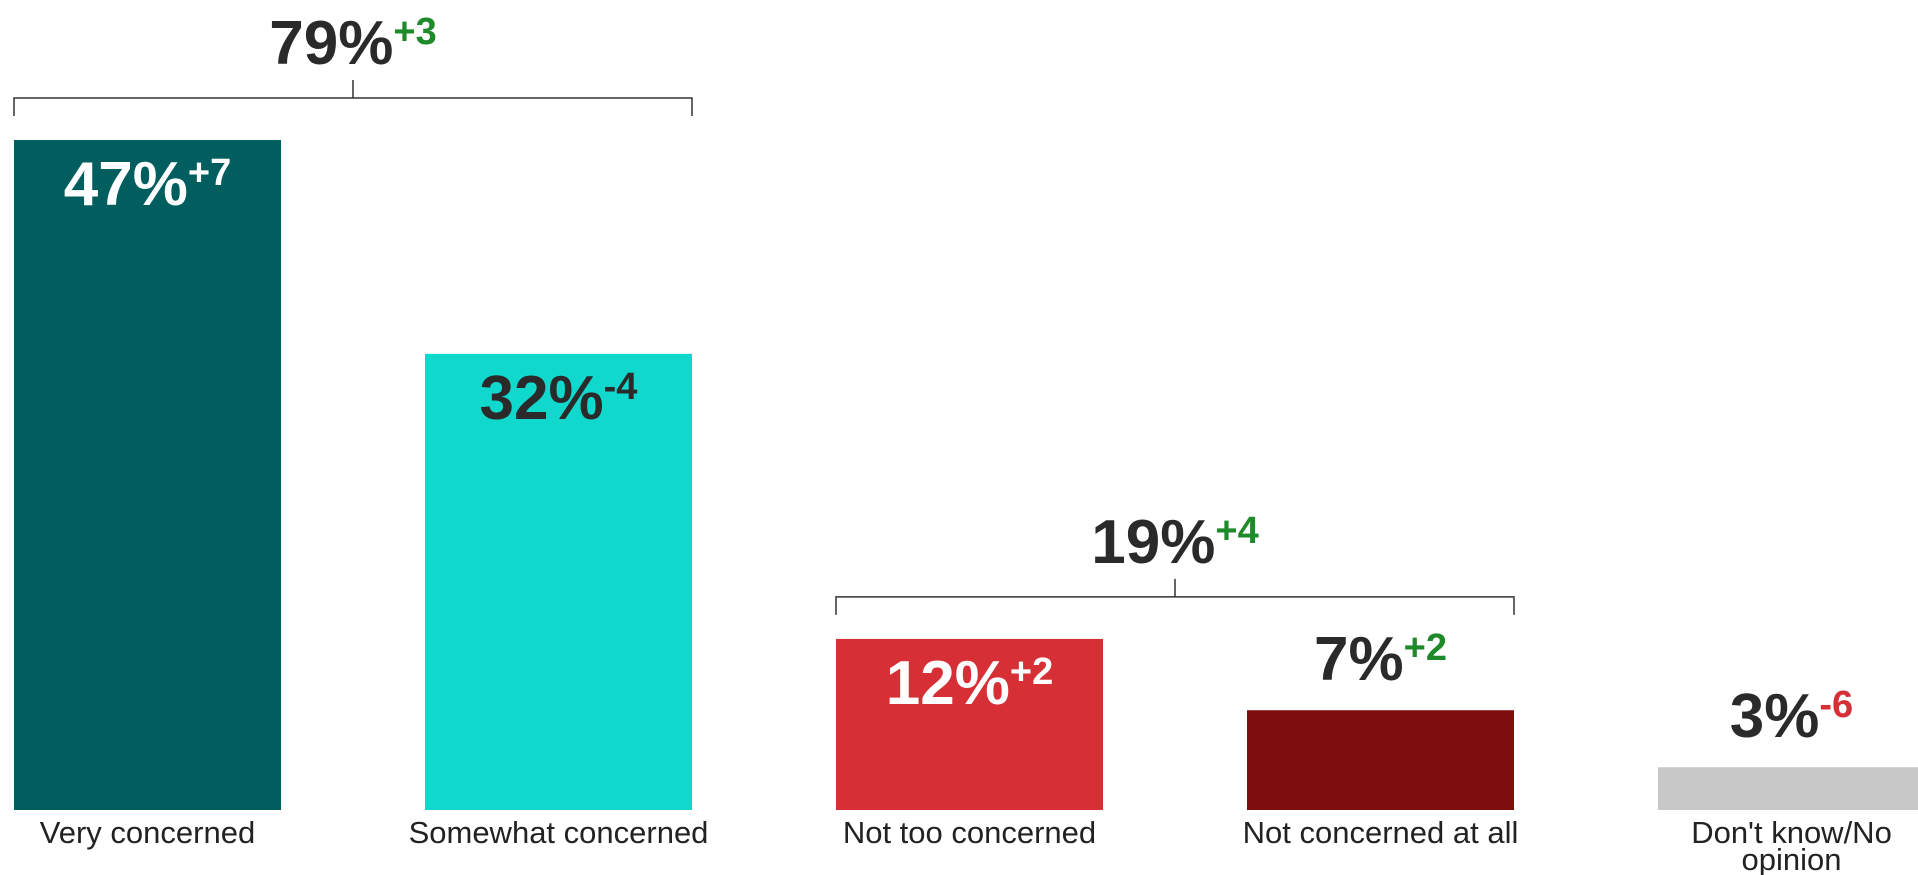 This screenshot has height=875, width=1918. Describe the element at coordinates (1381, 832) in the screenshot. I see `category-label-3: Not concerned at all` at that location.